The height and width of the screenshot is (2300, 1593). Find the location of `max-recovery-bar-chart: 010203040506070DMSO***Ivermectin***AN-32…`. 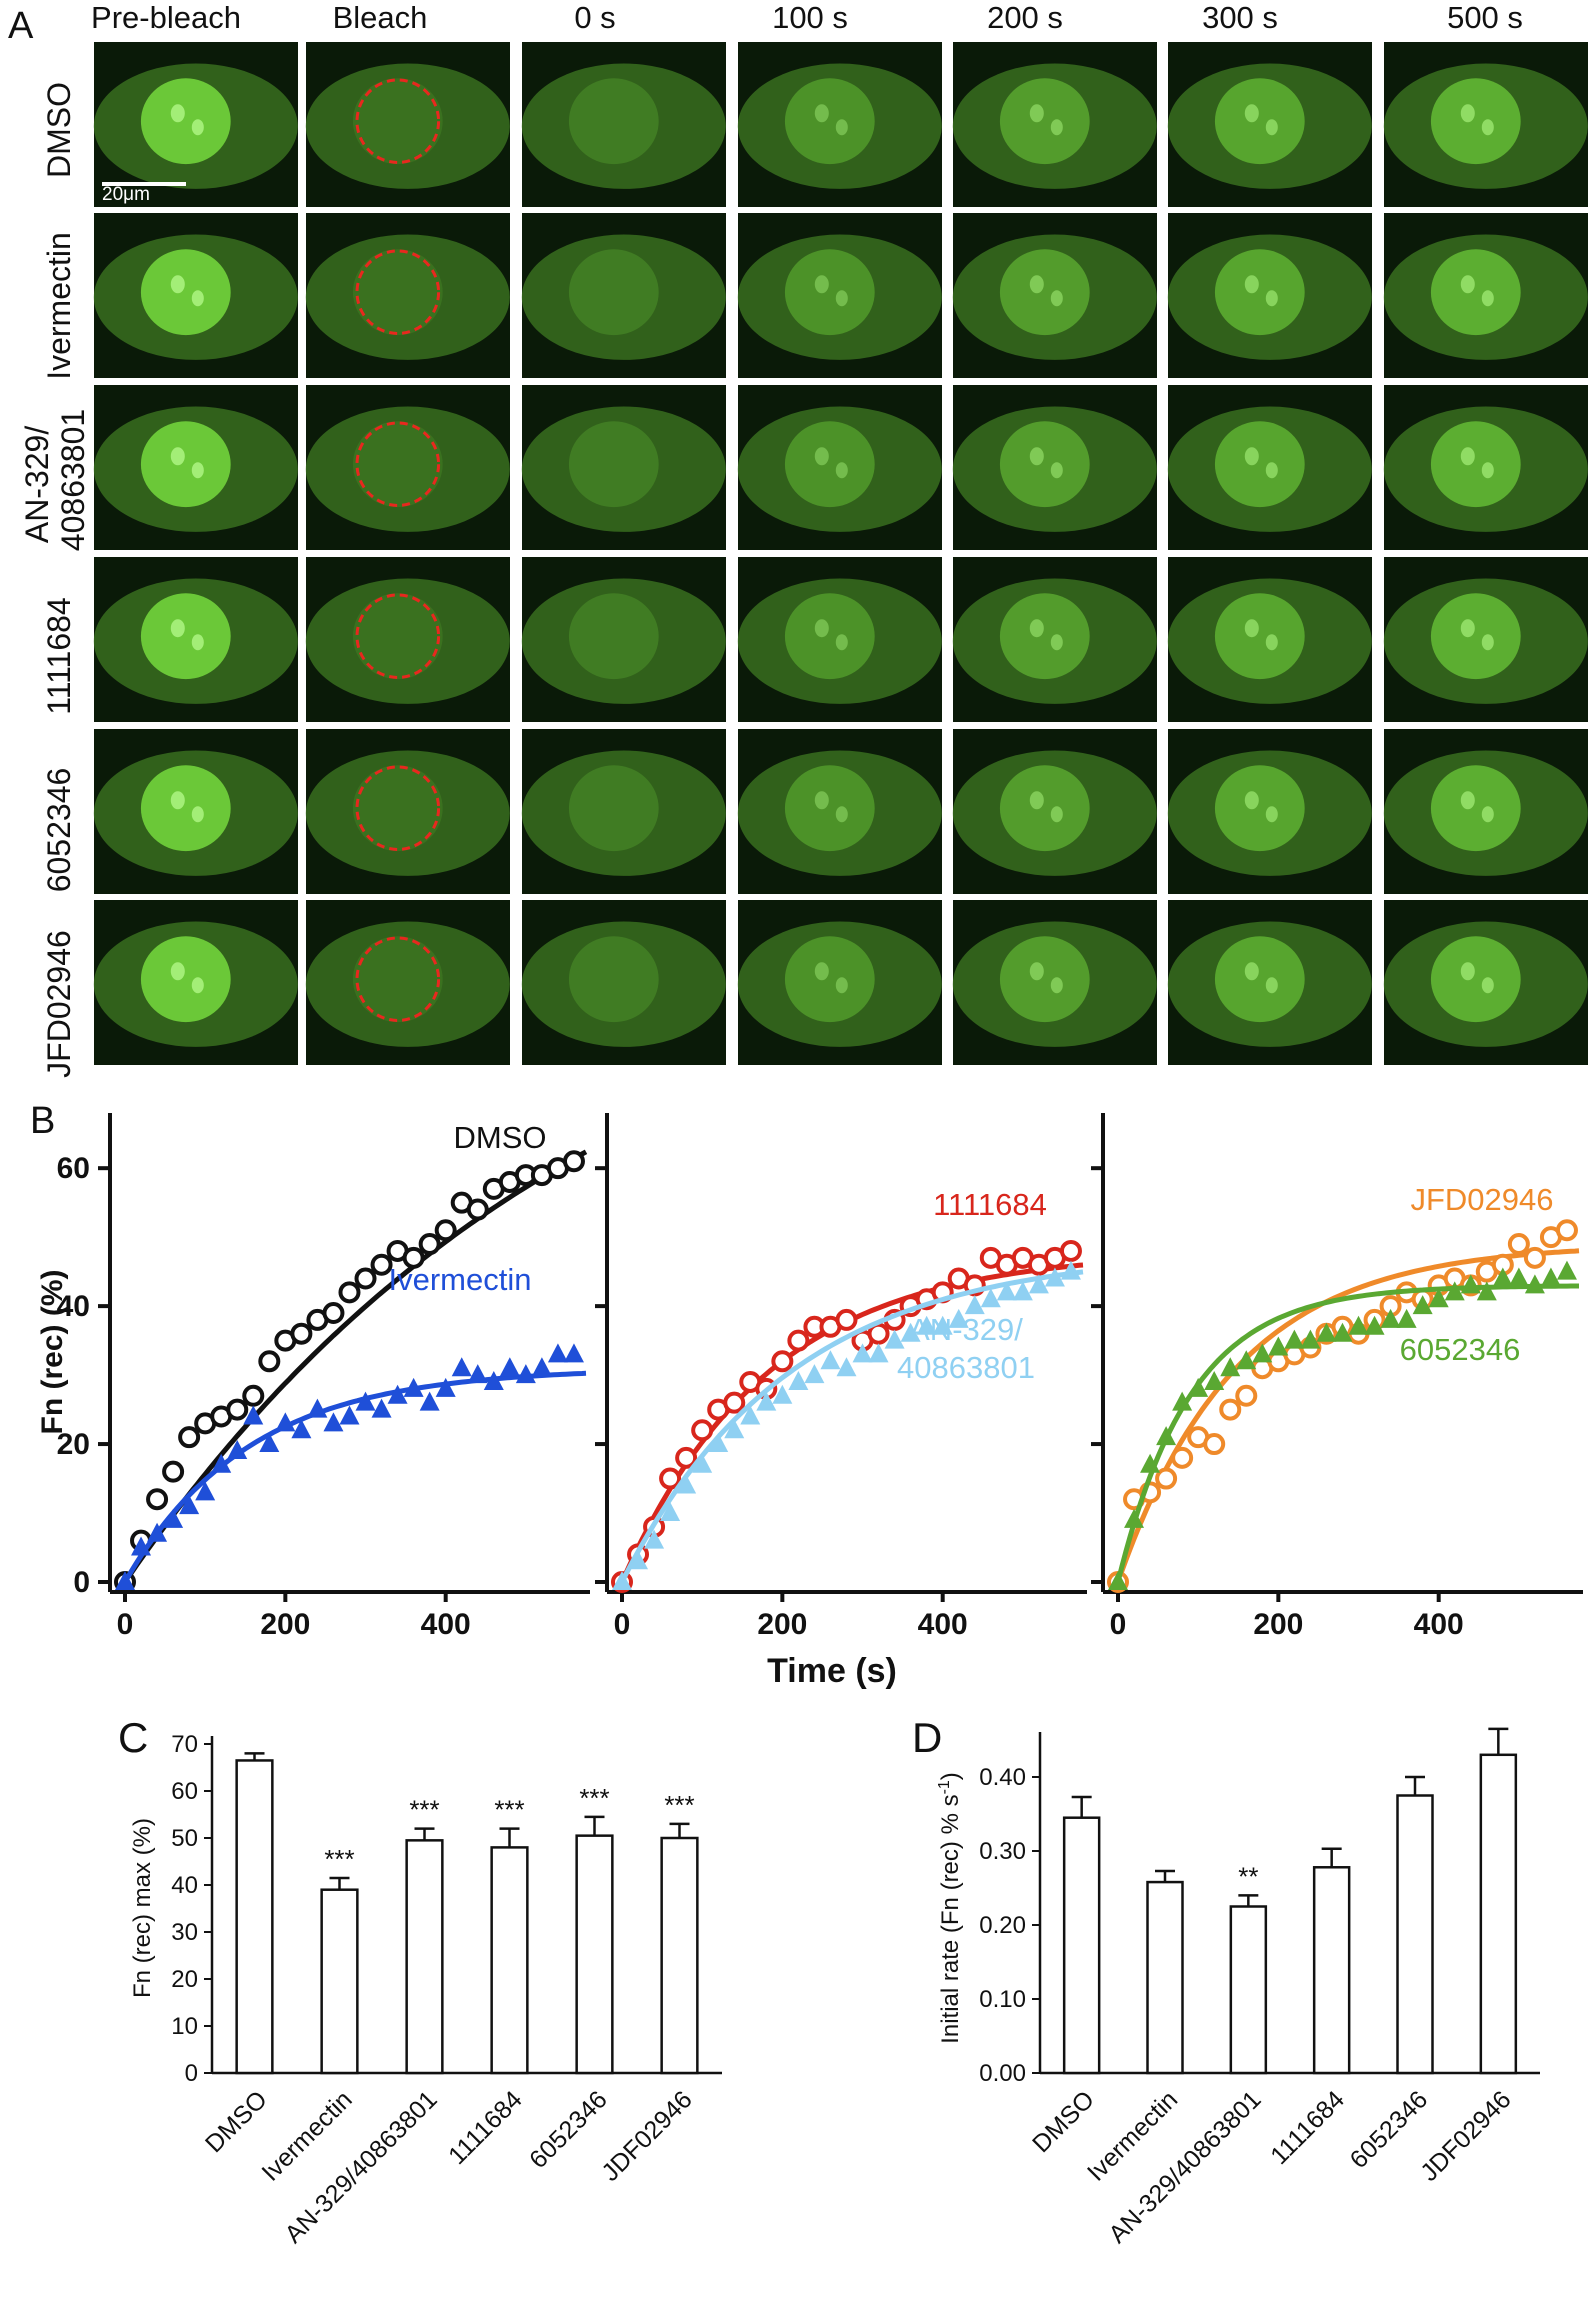

max-recovery-bar-chart: 010203040506070DMSO***Ivermectin***AN-32… is located at coordinates (425, 1990).